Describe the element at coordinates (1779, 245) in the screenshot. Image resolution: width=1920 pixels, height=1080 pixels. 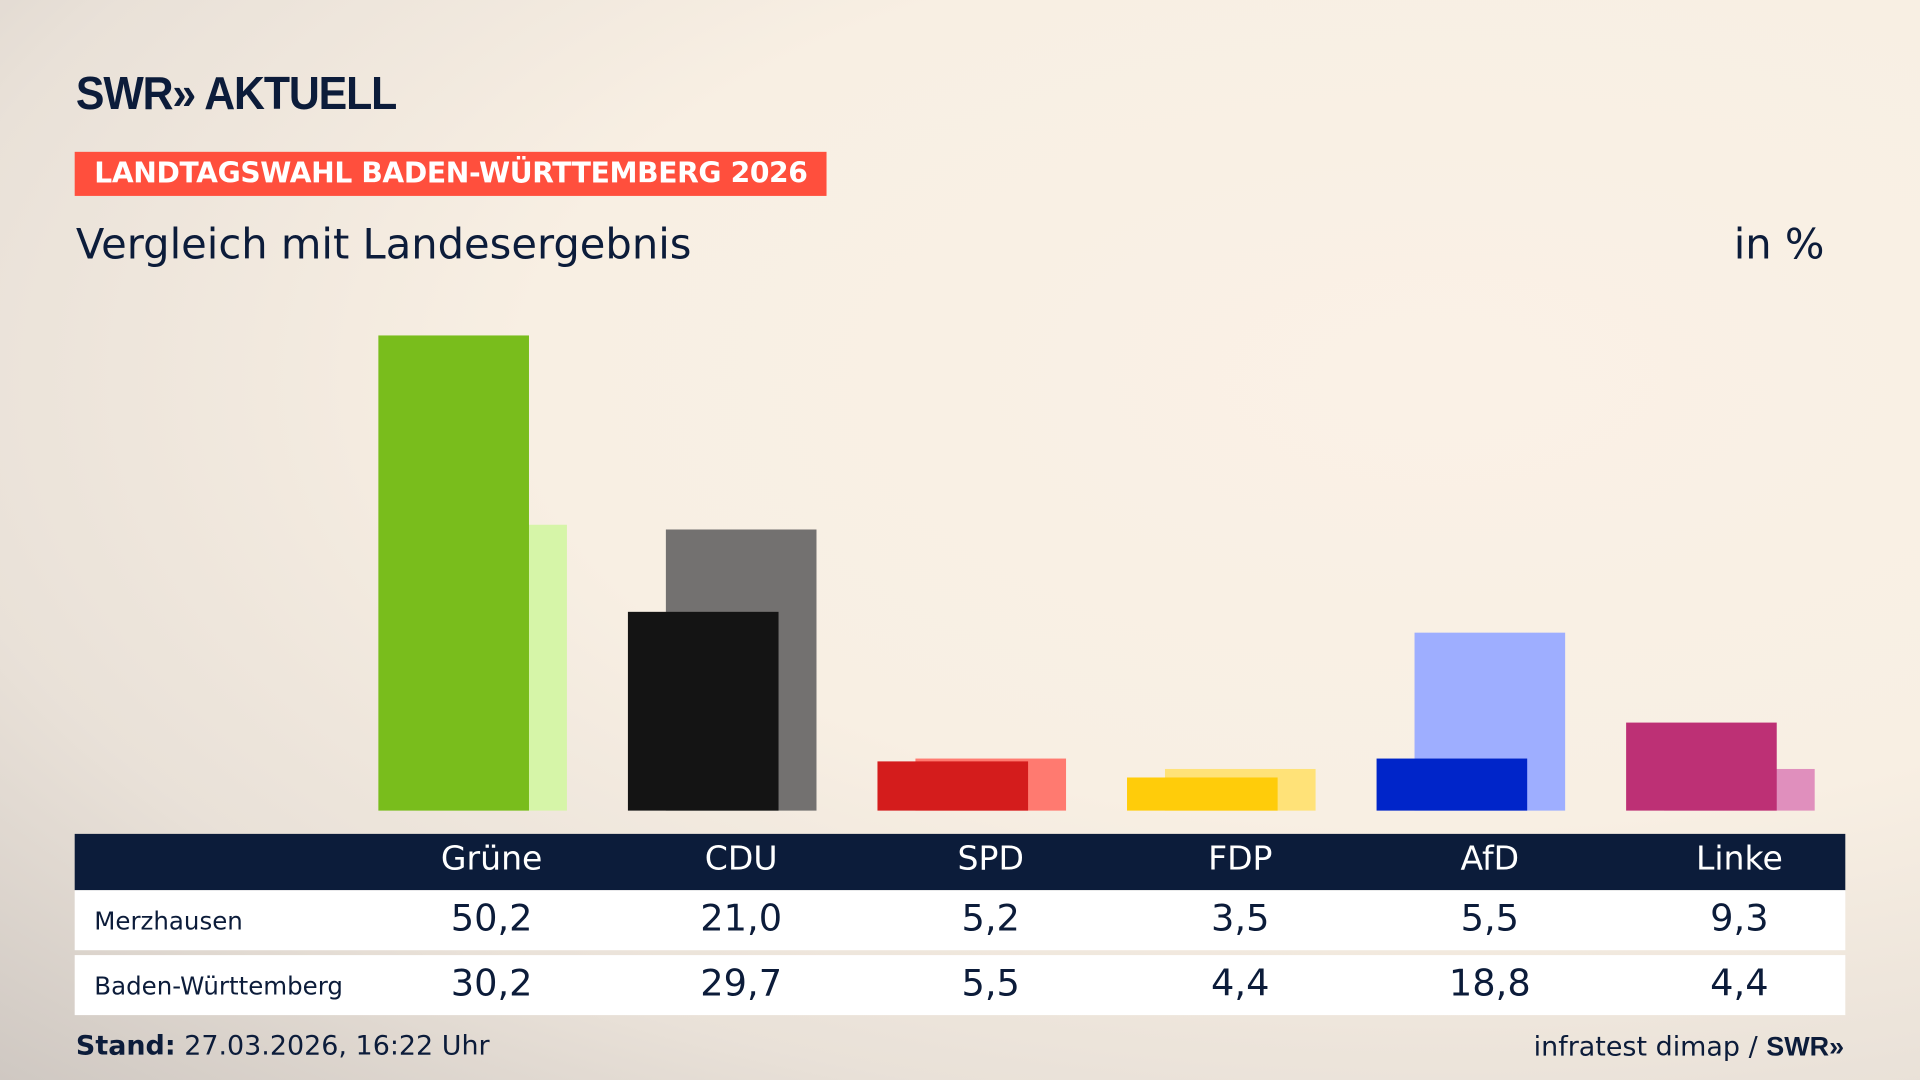
I see `unit-label: in %` at that location.